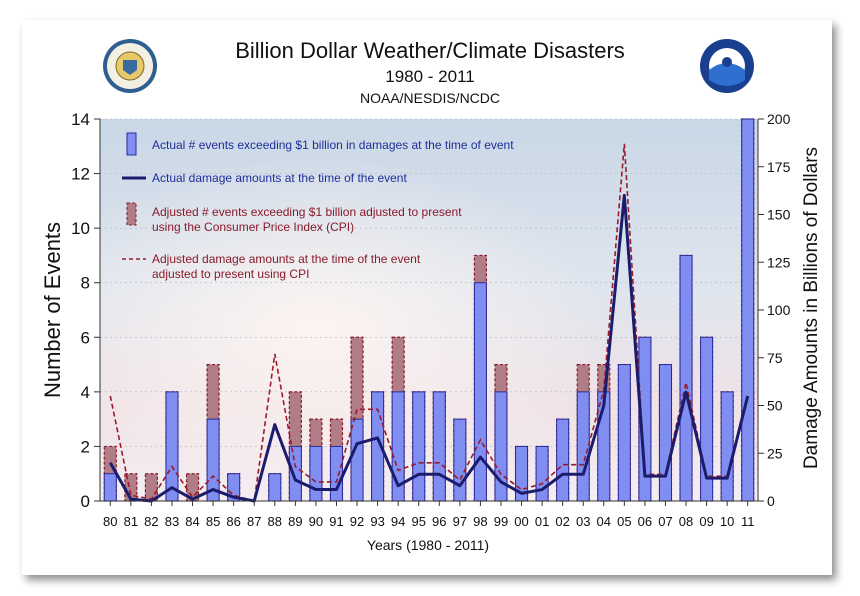  What do you see at coordinates (439, 521) in the screenshot?
I see `x-tick-label: 96` at bounding box center [439, 521].